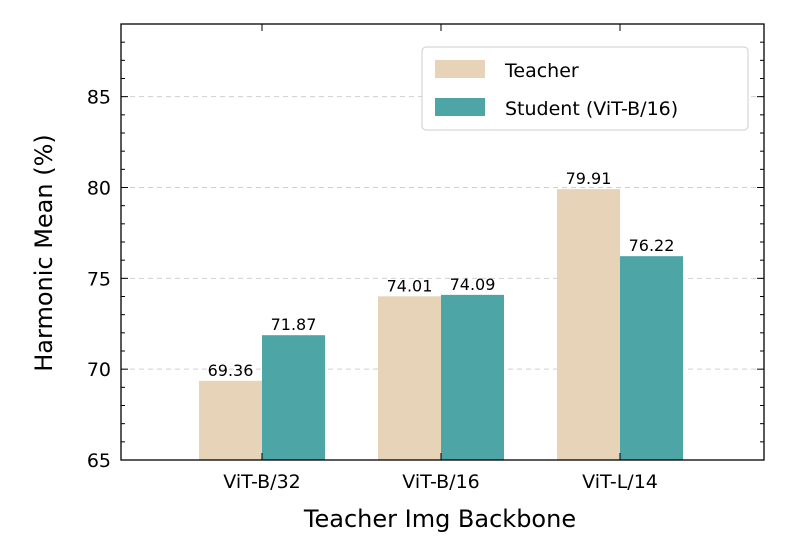 The image size is (806, 550). What do you see at coordinates (99, 461) in the screenshot?
I see `y-tick-label: 65` at bounding box center [99, 461].